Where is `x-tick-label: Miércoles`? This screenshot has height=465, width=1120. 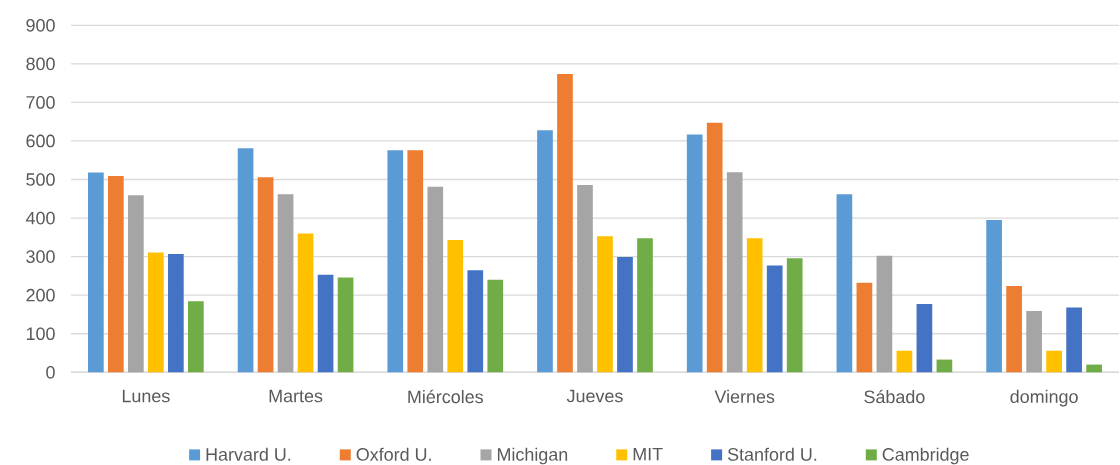
x-tick-label: Miércoles is located at coordinates (445, 396).